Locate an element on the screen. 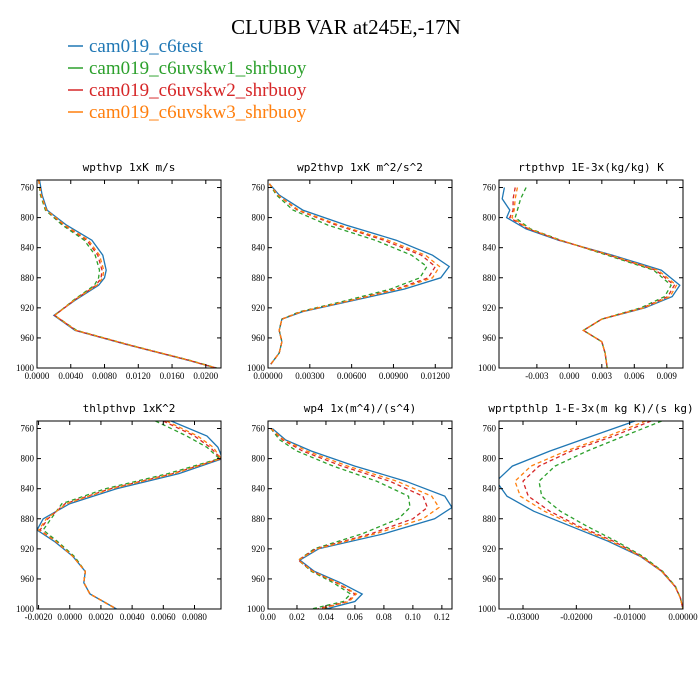 This screenshot has width=700, height=700. x-tick-label: 0.04 is located at coordinates (326, 617).